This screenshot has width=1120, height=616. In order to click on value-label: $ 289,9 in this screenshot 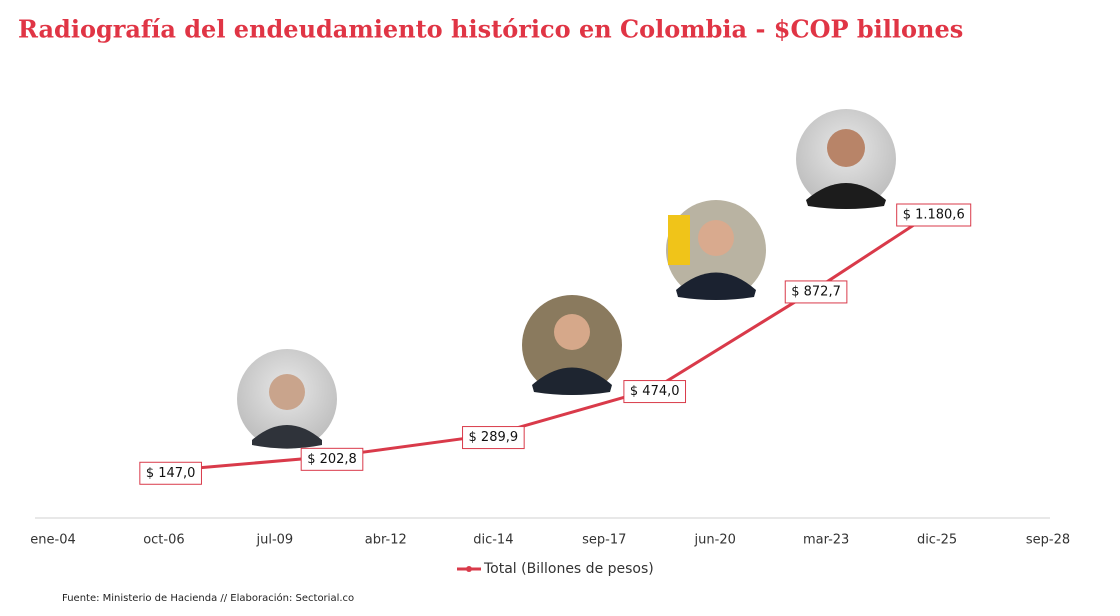, I will do `click(494, 437)`.